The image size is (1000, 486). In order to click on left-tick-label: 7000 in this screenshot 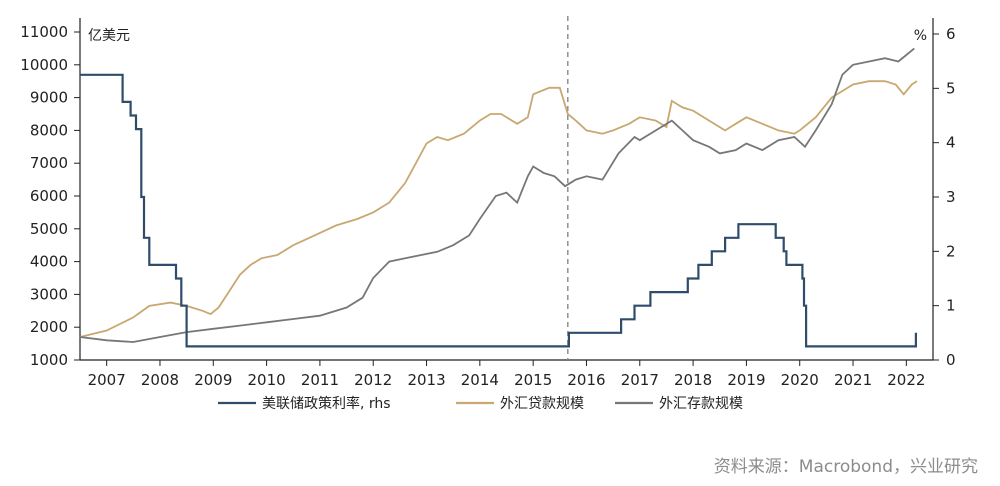, I will do `click(49, 163)`.